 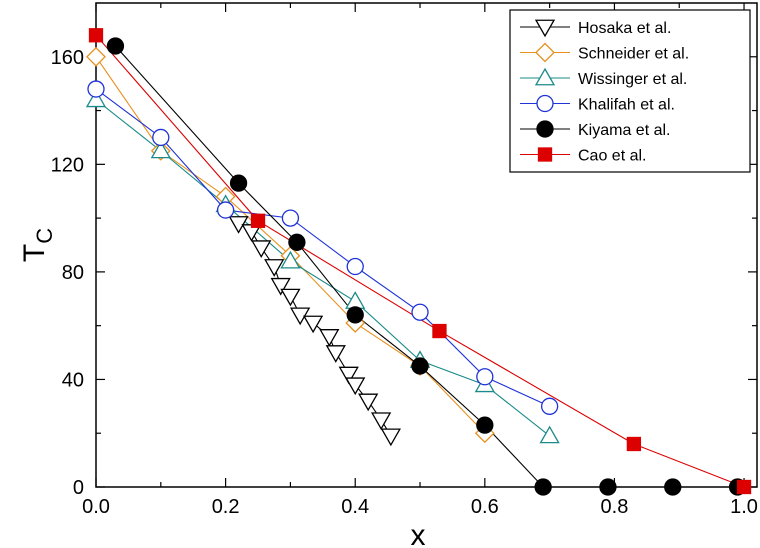 I want to click on x-tick-label: 0.6, so click(x=485, y=507).